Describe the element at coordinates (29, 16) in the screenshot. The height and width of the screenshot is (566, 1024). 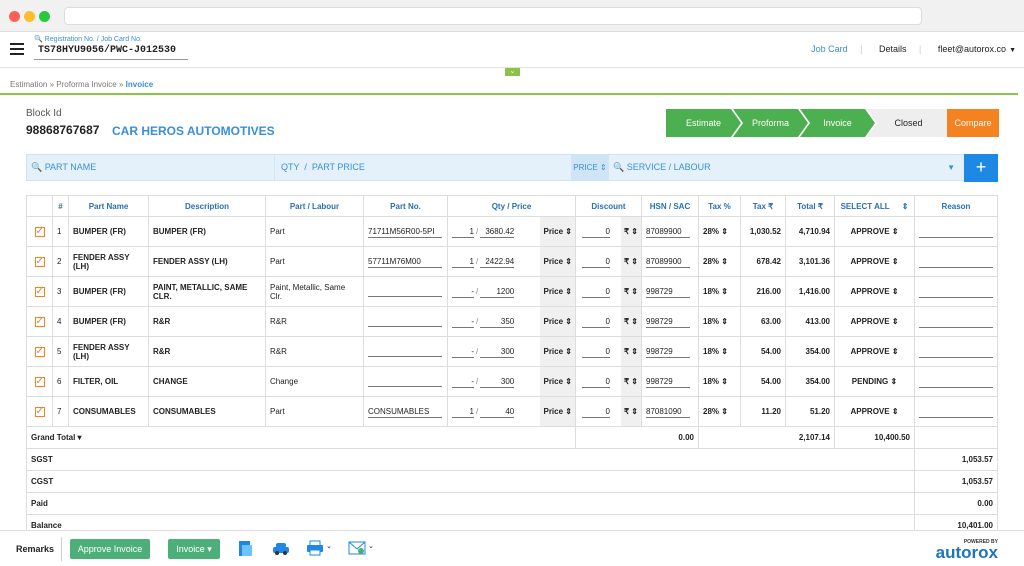
I see `minimize-window-icon` at that location.